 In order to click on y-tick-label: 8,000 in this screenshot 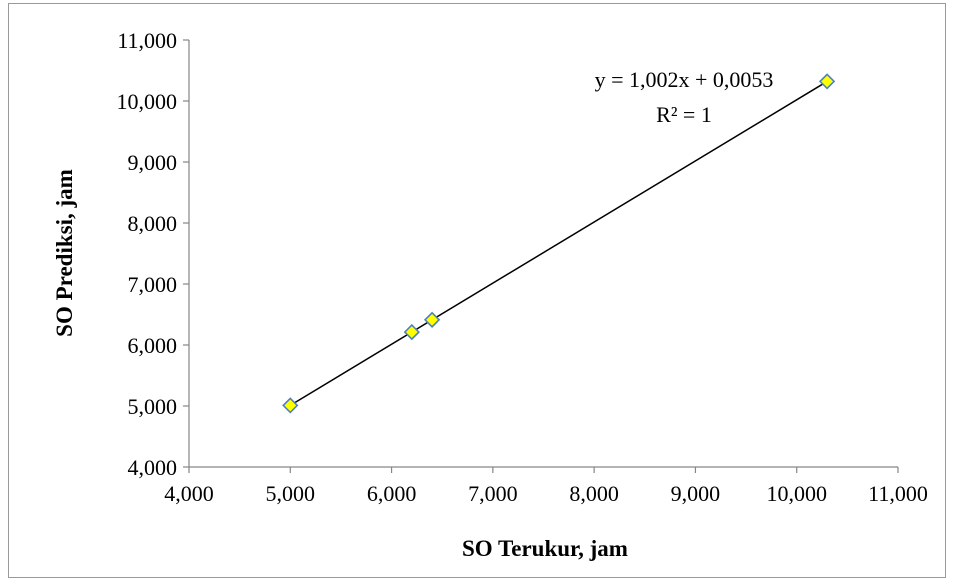, I will do `click(153, 223)`.